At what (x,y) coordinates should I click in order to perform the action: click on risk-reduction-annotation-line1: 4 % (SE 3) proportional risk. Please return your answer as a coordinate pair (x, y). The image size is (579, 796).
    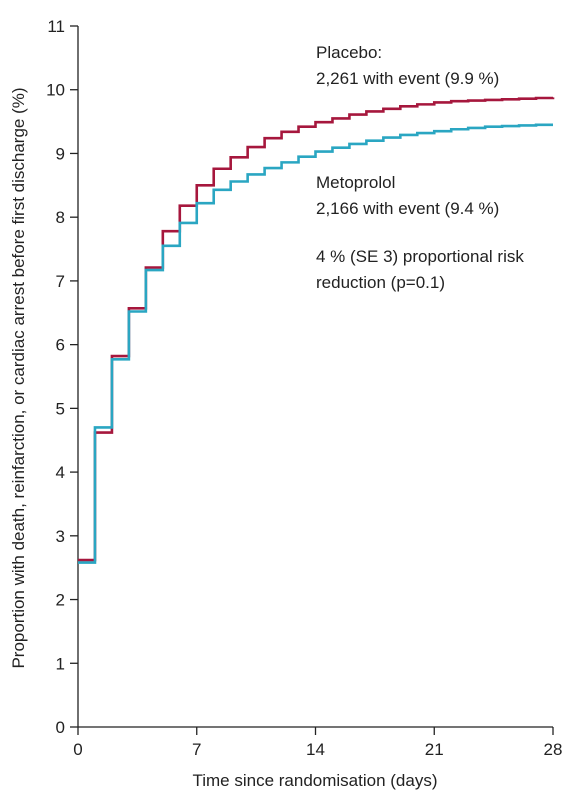
    Looking at the image, I should click on (420, 256).